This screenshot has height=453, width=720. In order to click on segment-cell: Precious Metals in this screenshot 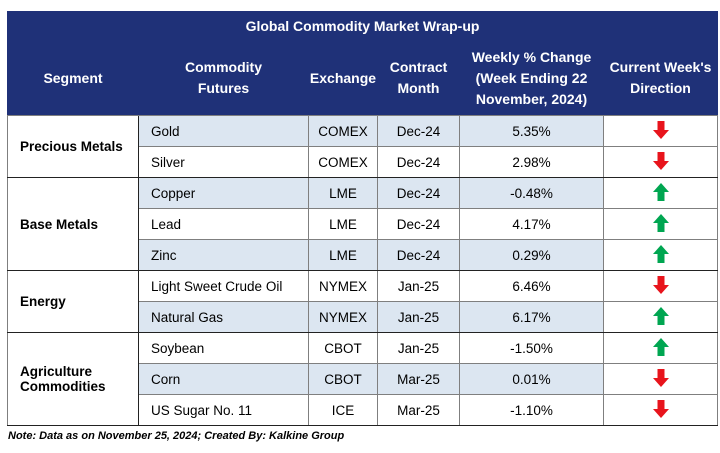, I will do `click(73, 146)`.